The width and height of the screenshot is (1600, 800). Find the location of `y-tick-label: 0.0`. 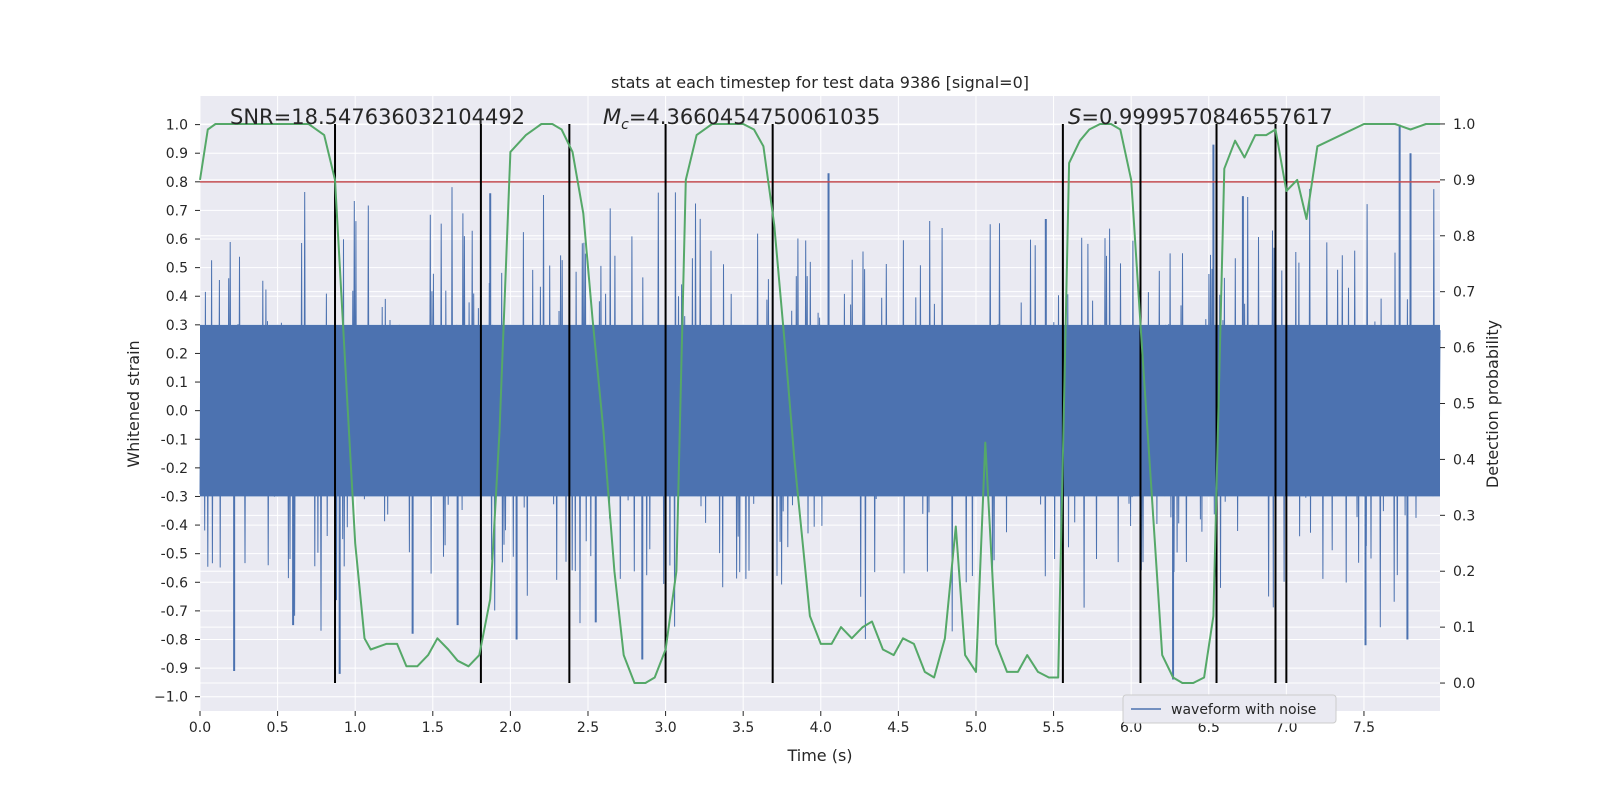

y-tick-label: 0.0 is located at coordinates (177, 412).